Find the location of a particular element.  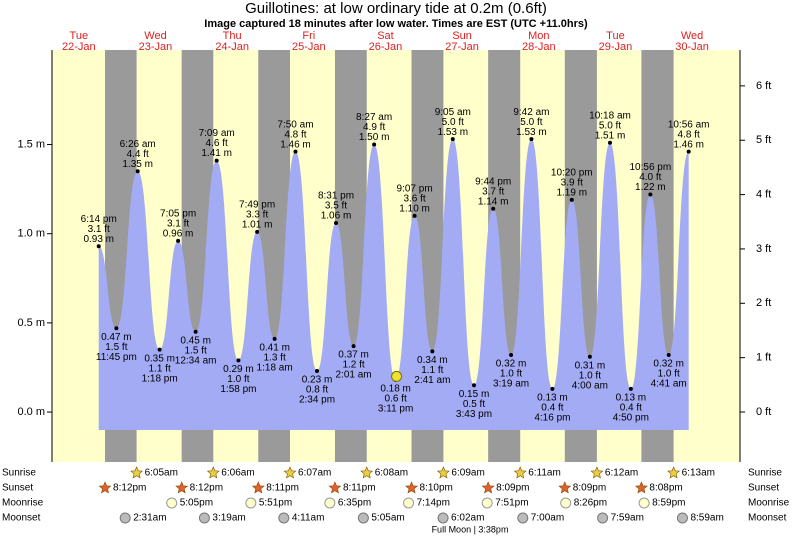

y-tick-label: 1.0 m is located at coordinates (31, 234).